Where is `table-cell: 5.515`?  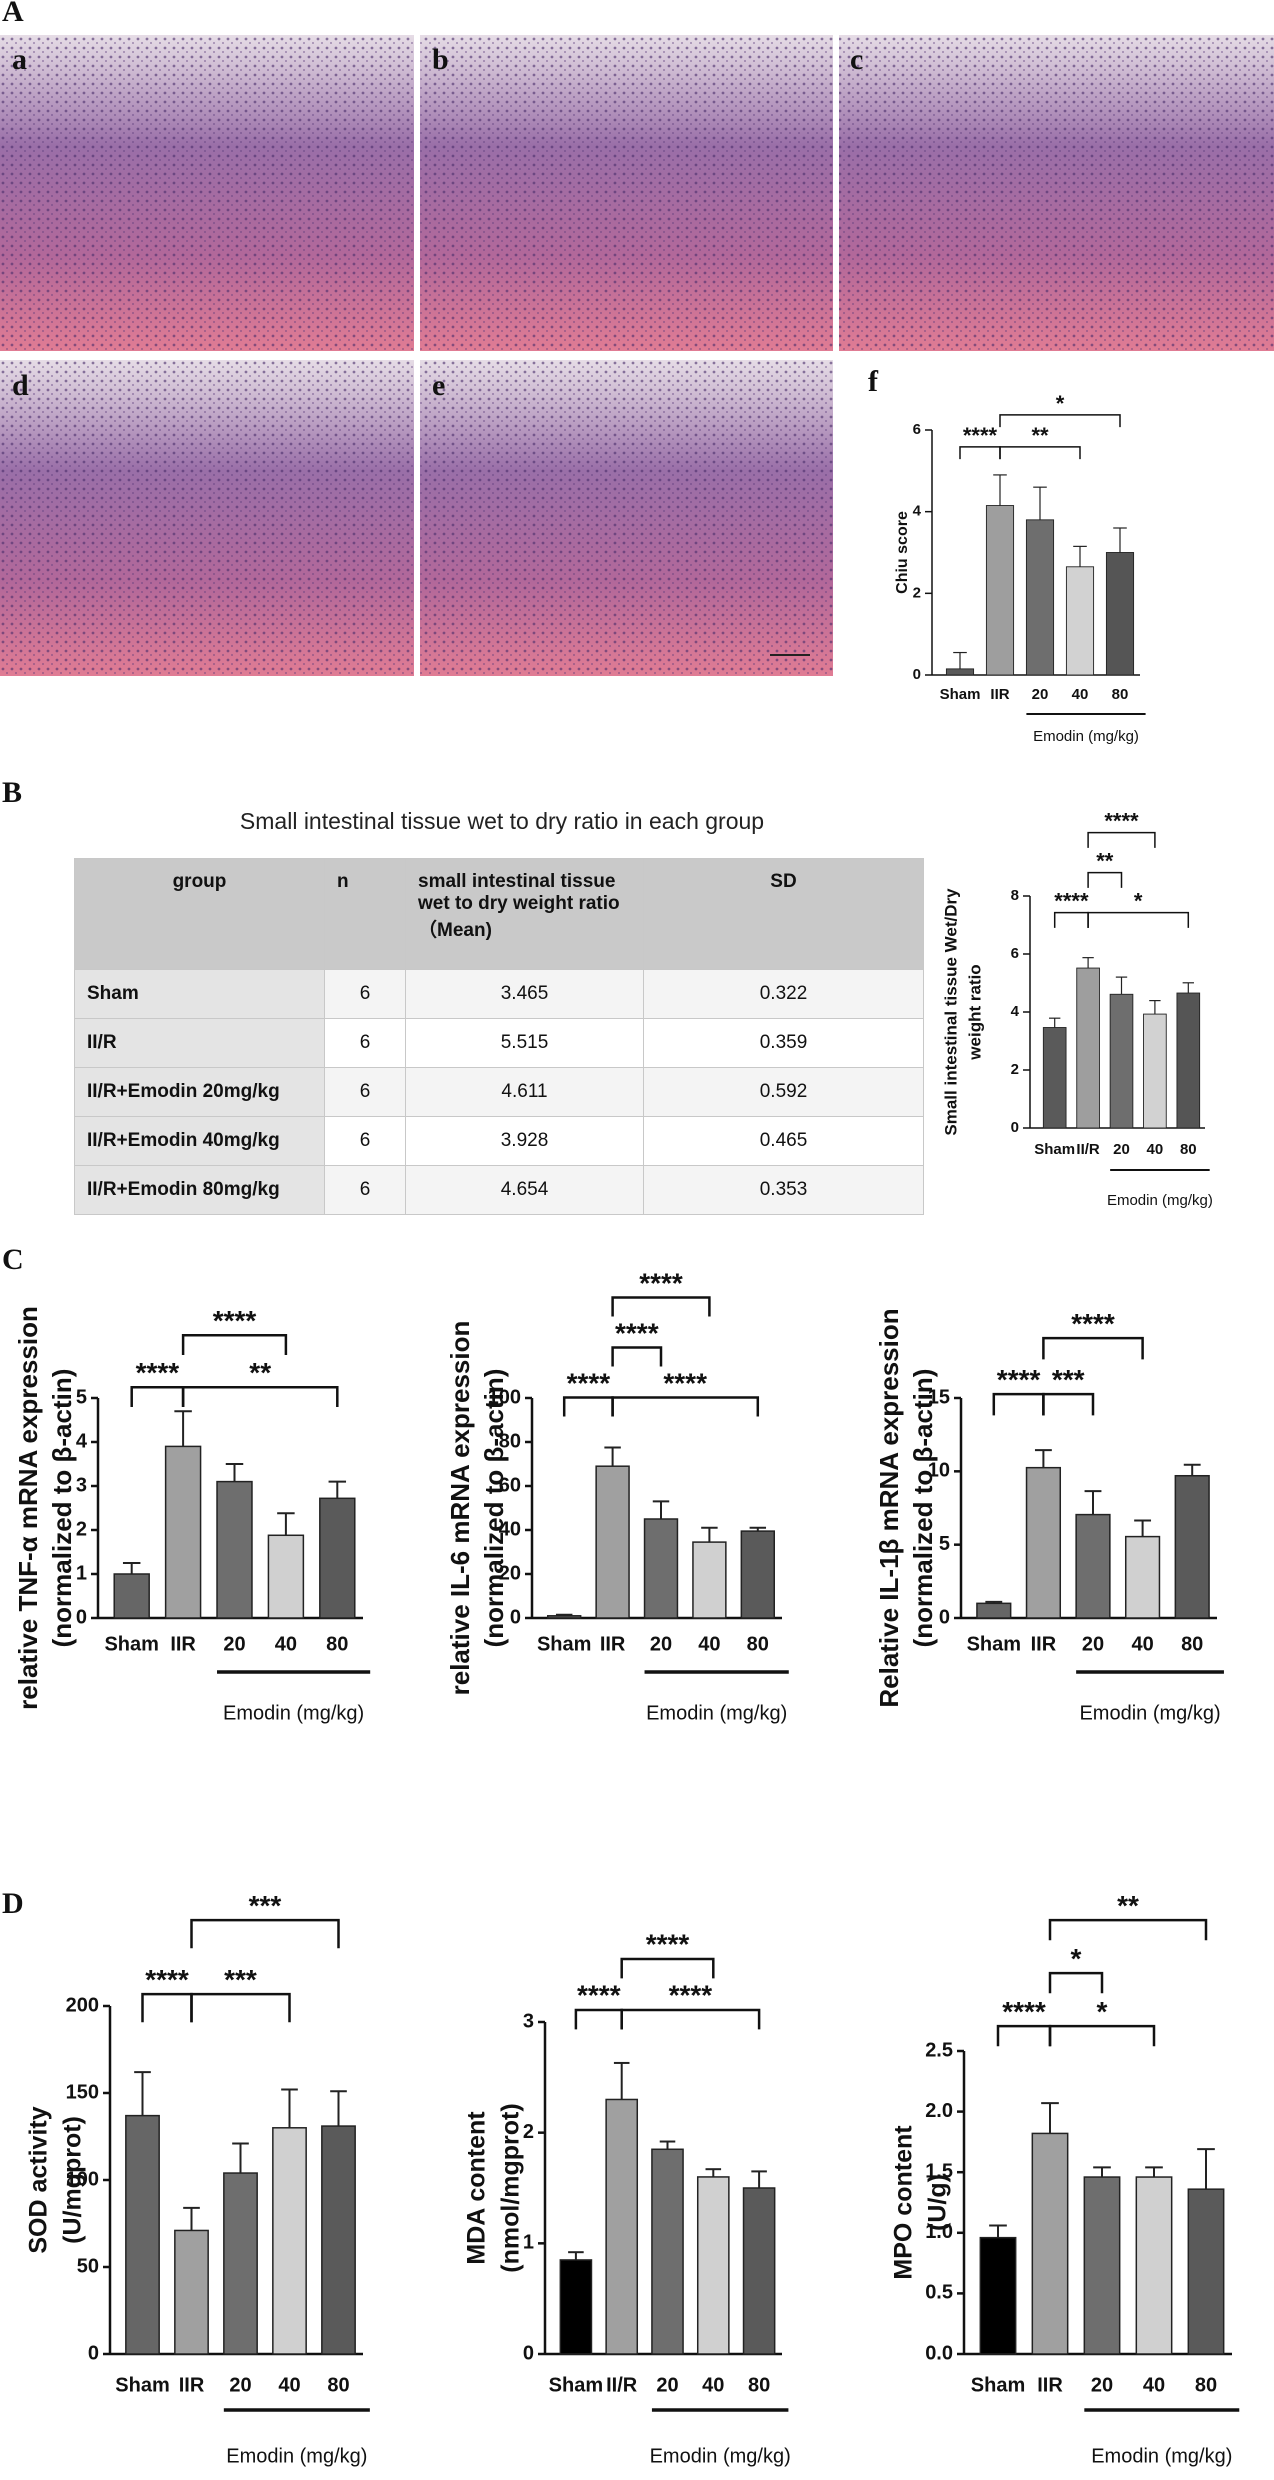
table-cell: 5.515 is located at coordinates (524, 1043).